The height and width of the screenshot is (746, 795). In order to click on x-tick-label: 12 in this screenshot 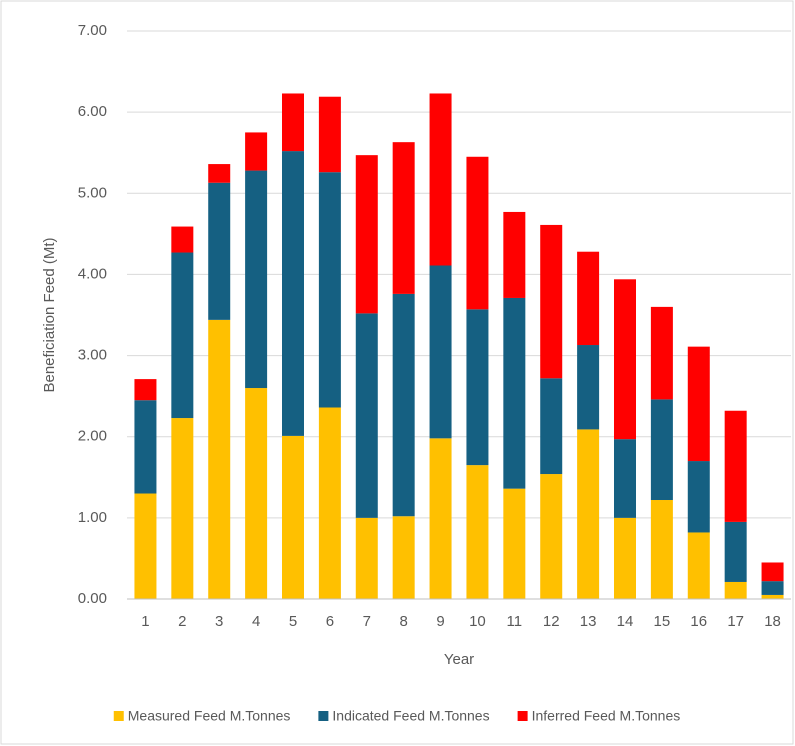, I will do `click(551, 621)`.